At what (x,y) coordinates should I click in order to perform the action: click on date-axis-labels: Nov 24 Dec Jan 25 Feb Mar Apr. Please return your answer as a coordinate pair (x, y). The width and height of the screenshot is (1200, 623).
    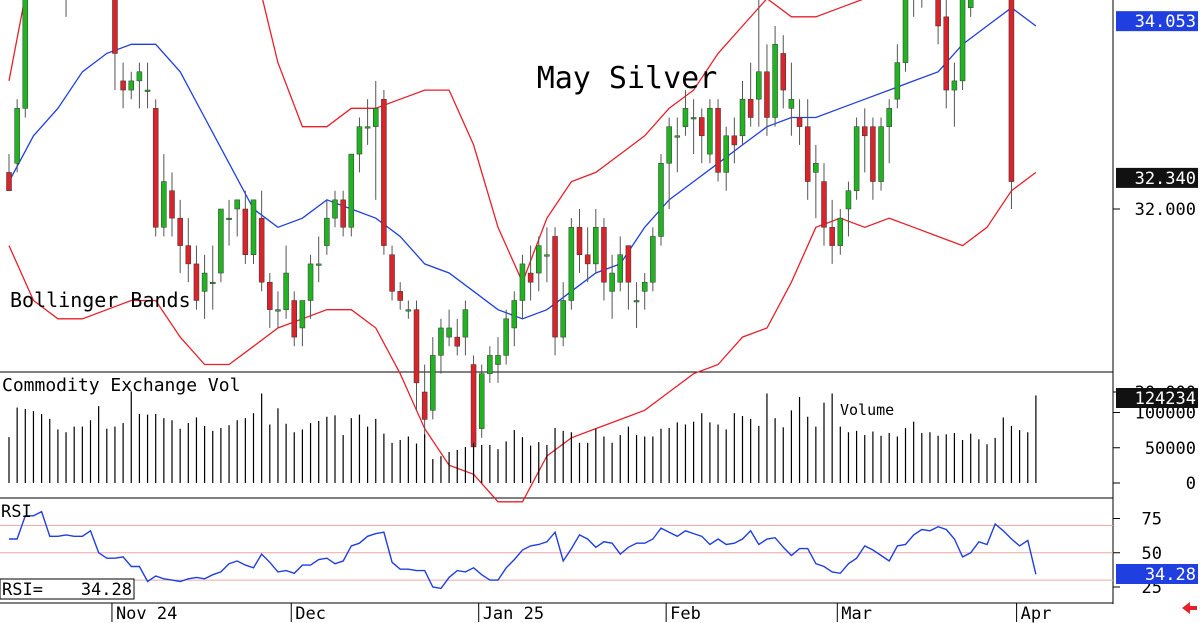
    Looking at the image, I should click on (581, 613).